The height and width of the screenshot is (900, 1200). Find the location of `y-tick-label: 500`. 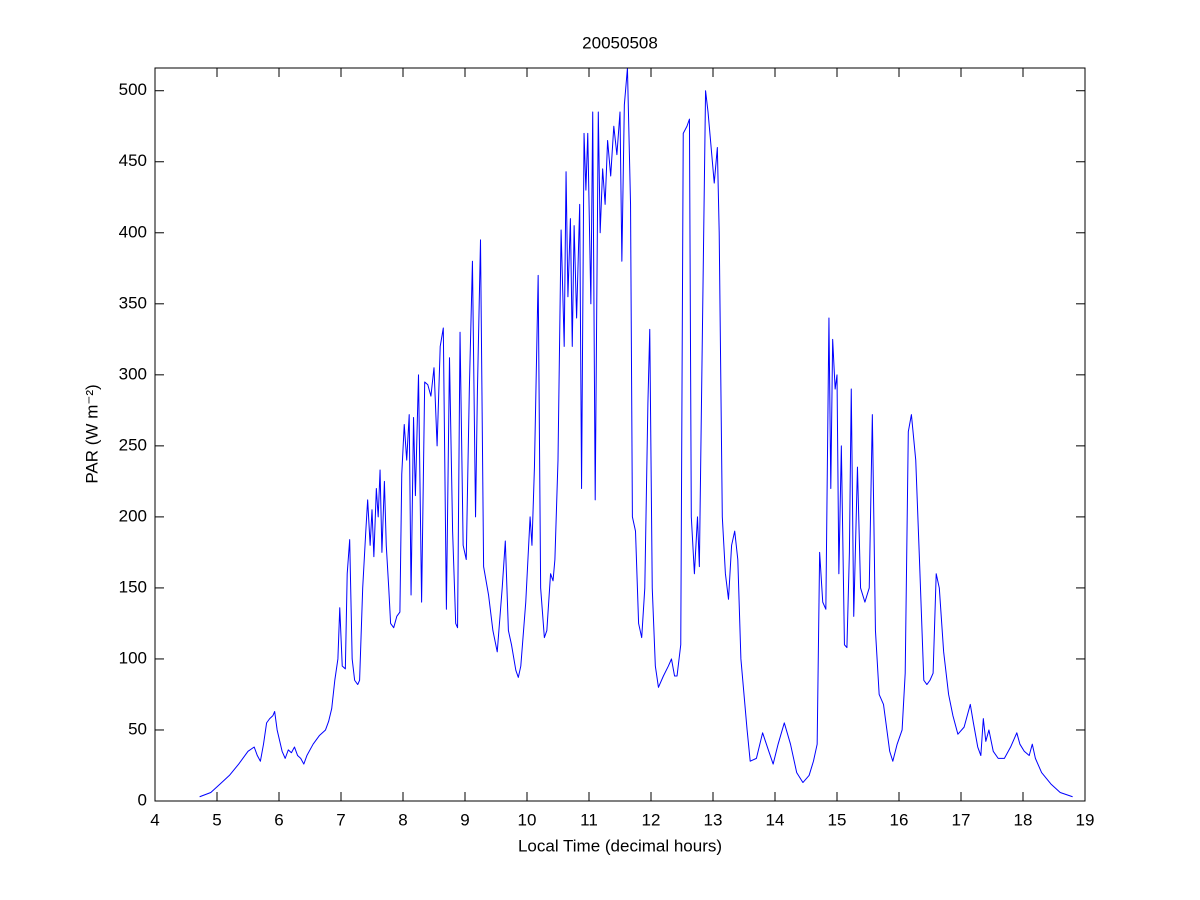

y-tick-label: 500 is located at coordinates (133, 89).